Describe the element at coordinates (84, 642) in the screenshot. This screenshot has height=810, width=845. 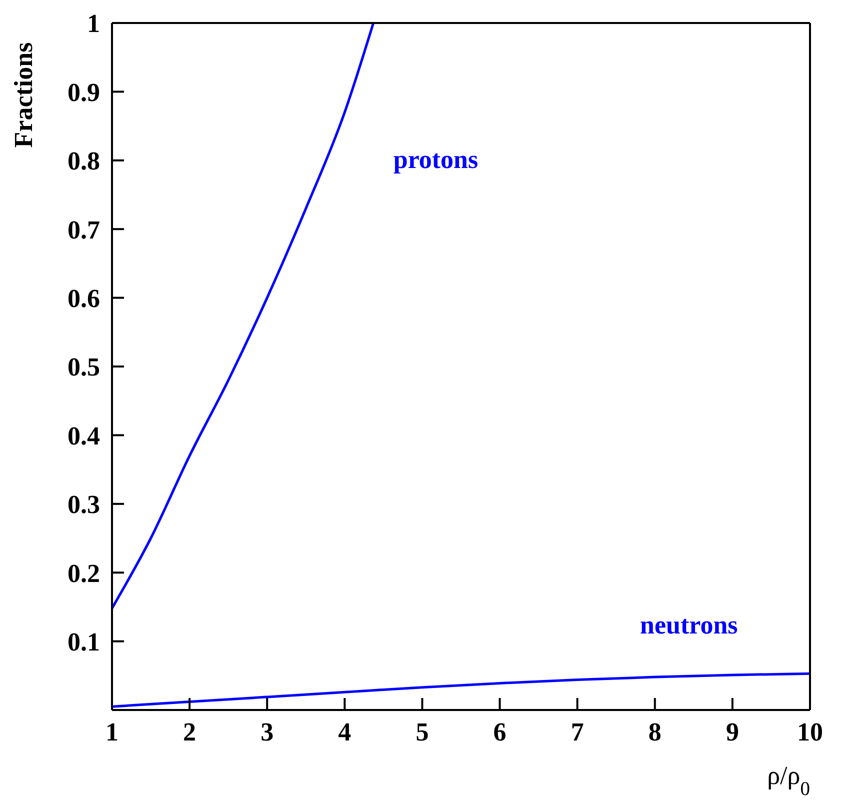
I see `y-tick-label: 0.1` at that location.